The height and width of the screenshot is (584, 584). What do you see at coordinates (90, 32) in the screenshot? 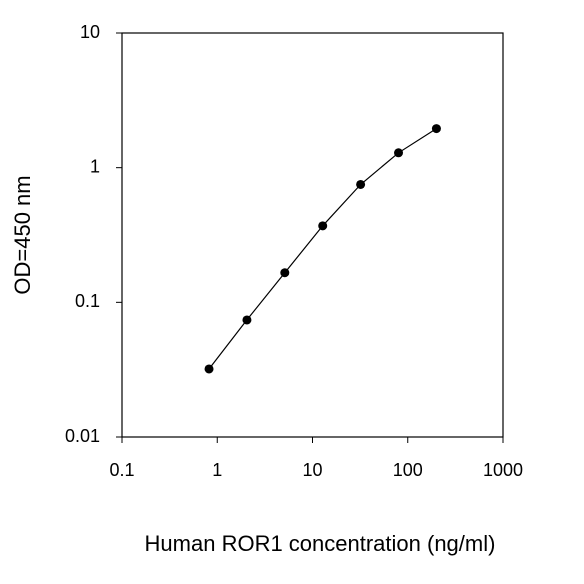
I see `y-tick-label: 10` at bounding box center [90, 32].